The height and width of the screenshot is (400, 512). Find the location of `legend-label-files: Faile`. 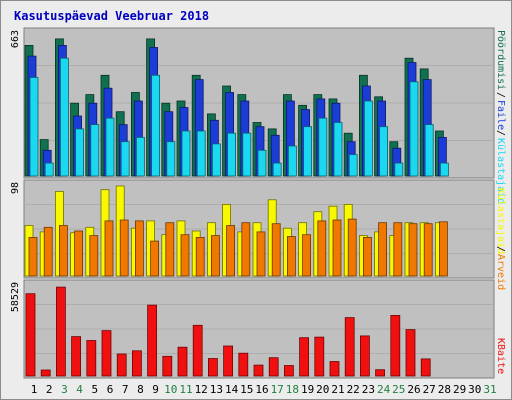

legend-label-files: Faile is located at coordinates (500, 115).